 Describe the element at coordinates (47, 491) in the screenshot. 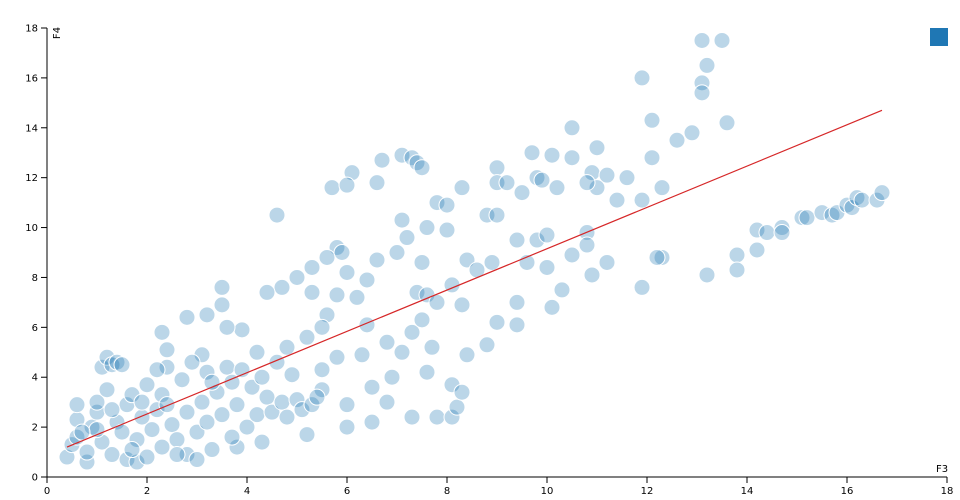

I see `x-tick-label: 0` at that location.